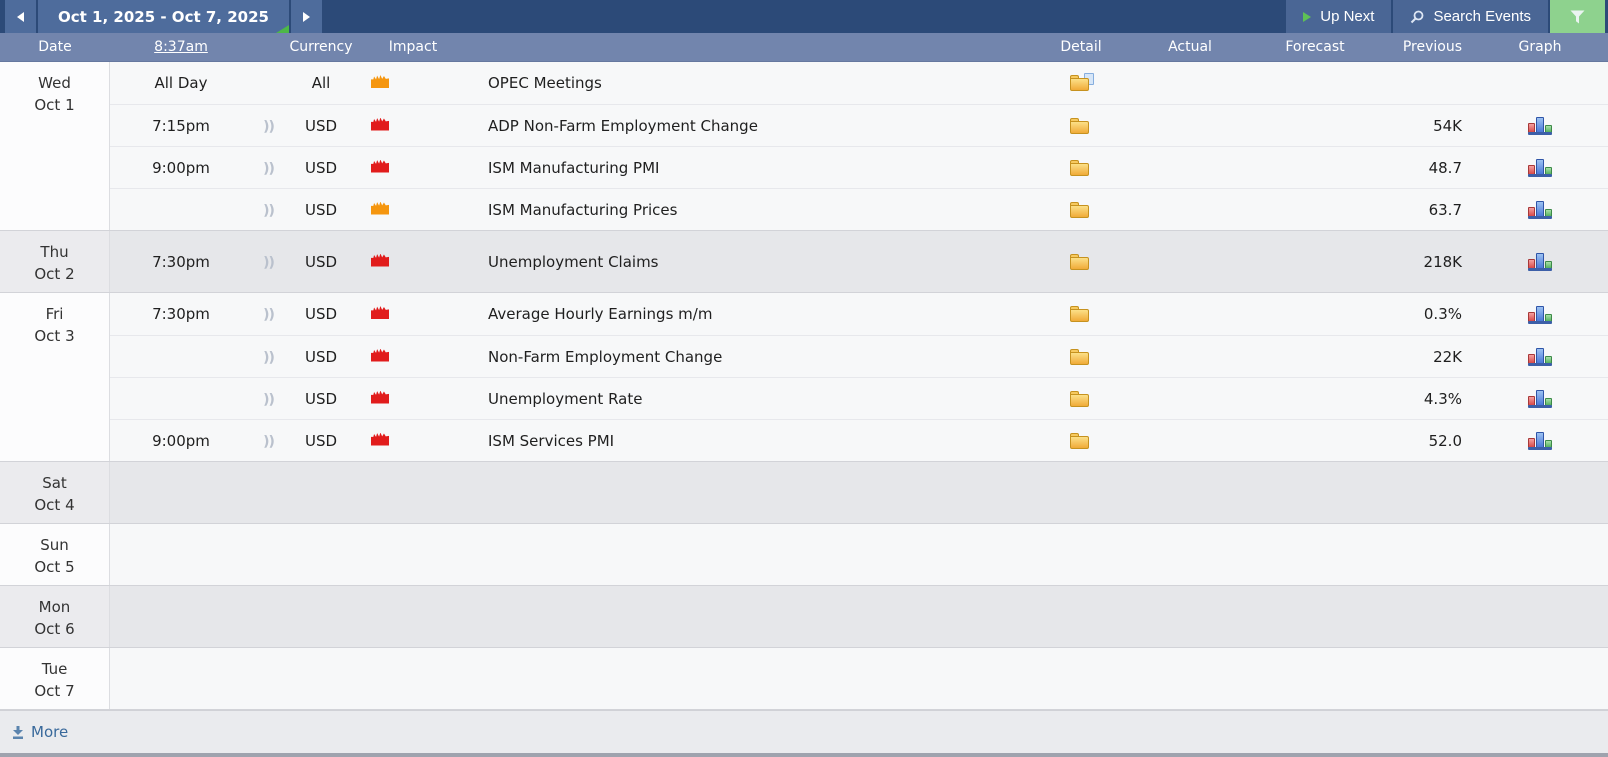 This screenshot has width=1608, height=757. I want to click on day-name: Tue, so click(54, 669).